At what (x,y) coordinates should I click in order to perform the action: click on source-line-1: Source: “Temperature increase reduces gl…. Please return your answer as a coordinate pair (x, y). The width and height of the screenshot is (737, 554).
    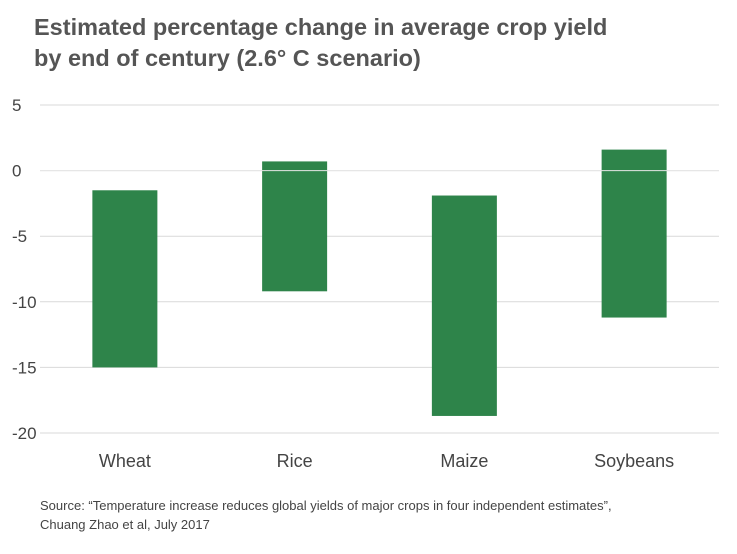
    Looking at the image, I should click on (326, 505).